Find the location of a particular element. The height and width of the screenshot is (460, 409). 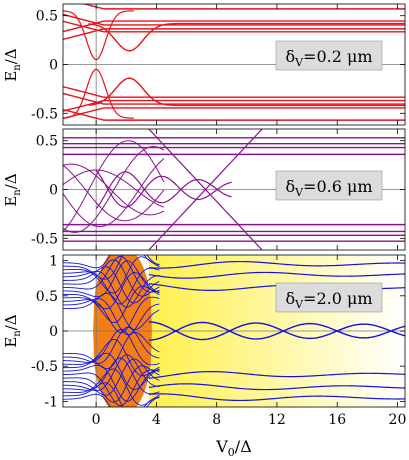

panel-bottom-annotation-text: δV=2.0 μm is located at coordinates (328, 300).